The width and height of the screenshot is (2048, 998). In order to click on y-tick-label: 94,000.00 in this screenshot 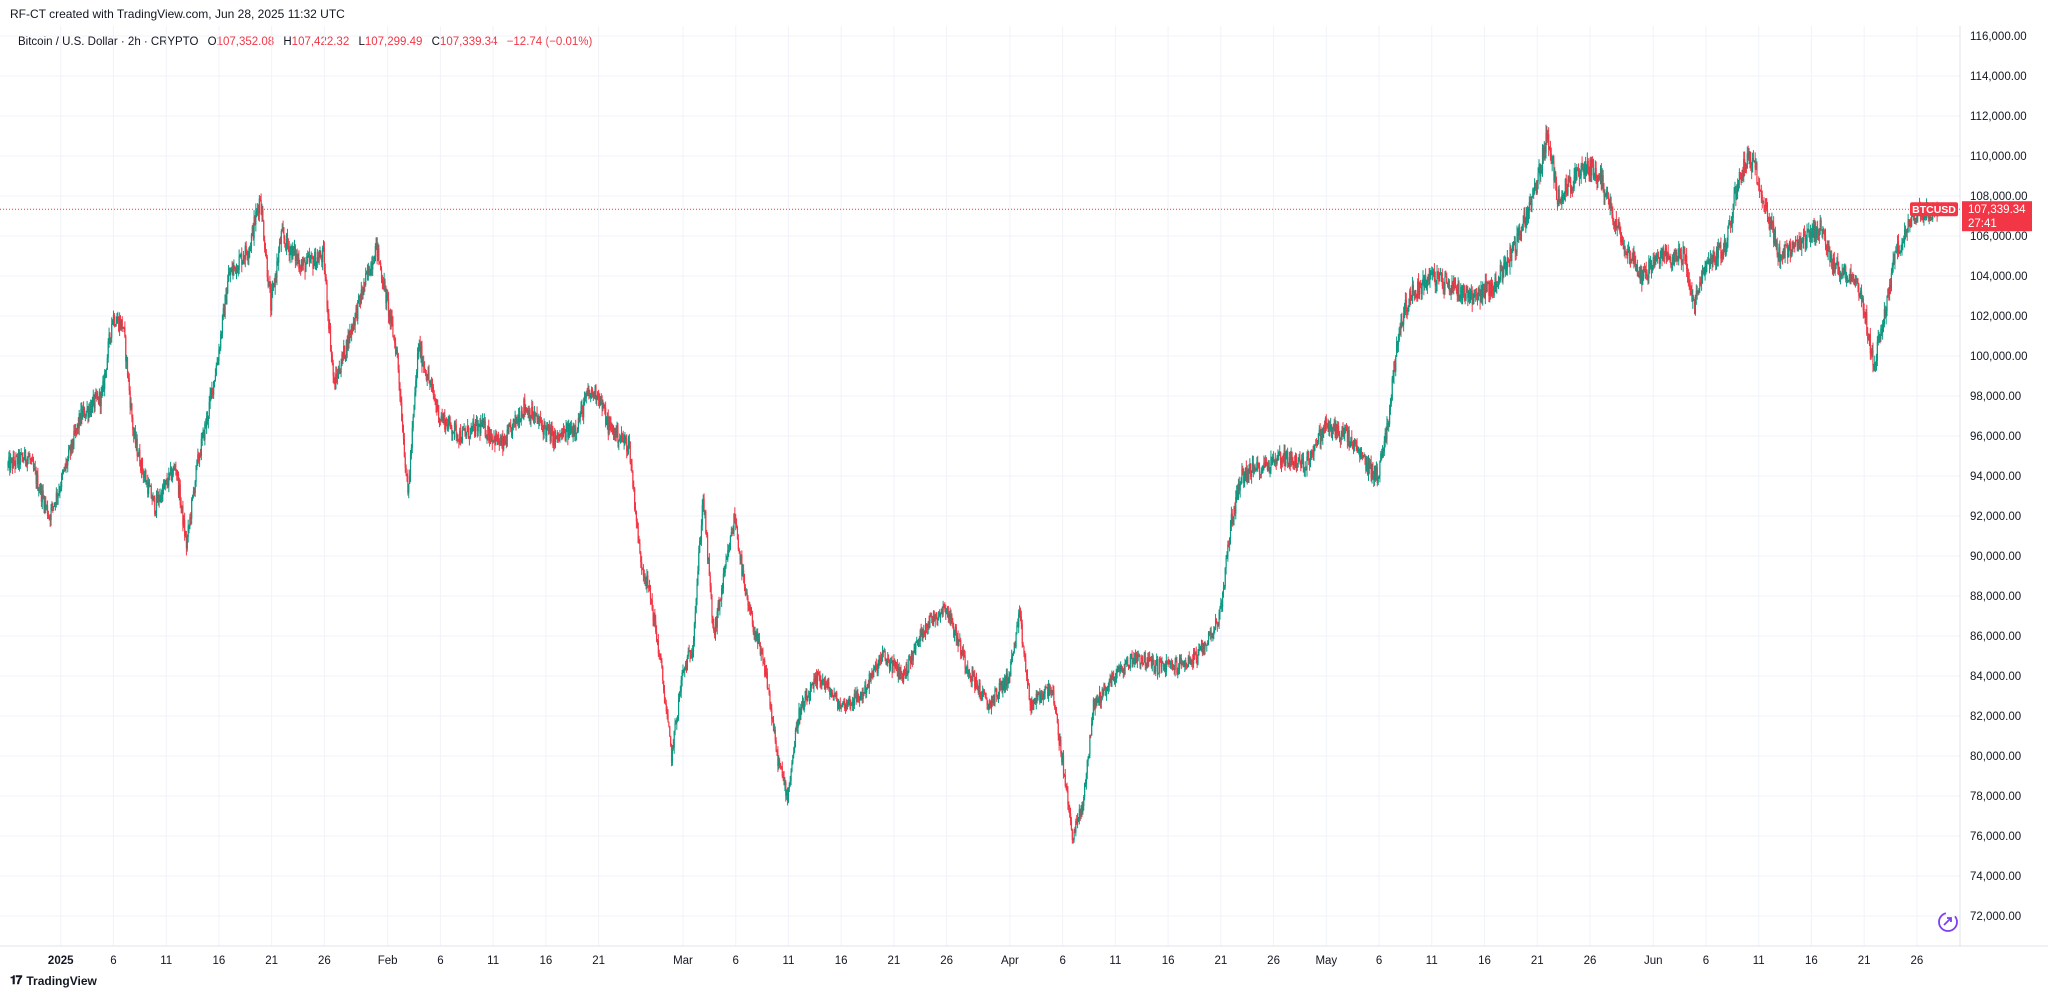, I will do `click(1995, 477)`.